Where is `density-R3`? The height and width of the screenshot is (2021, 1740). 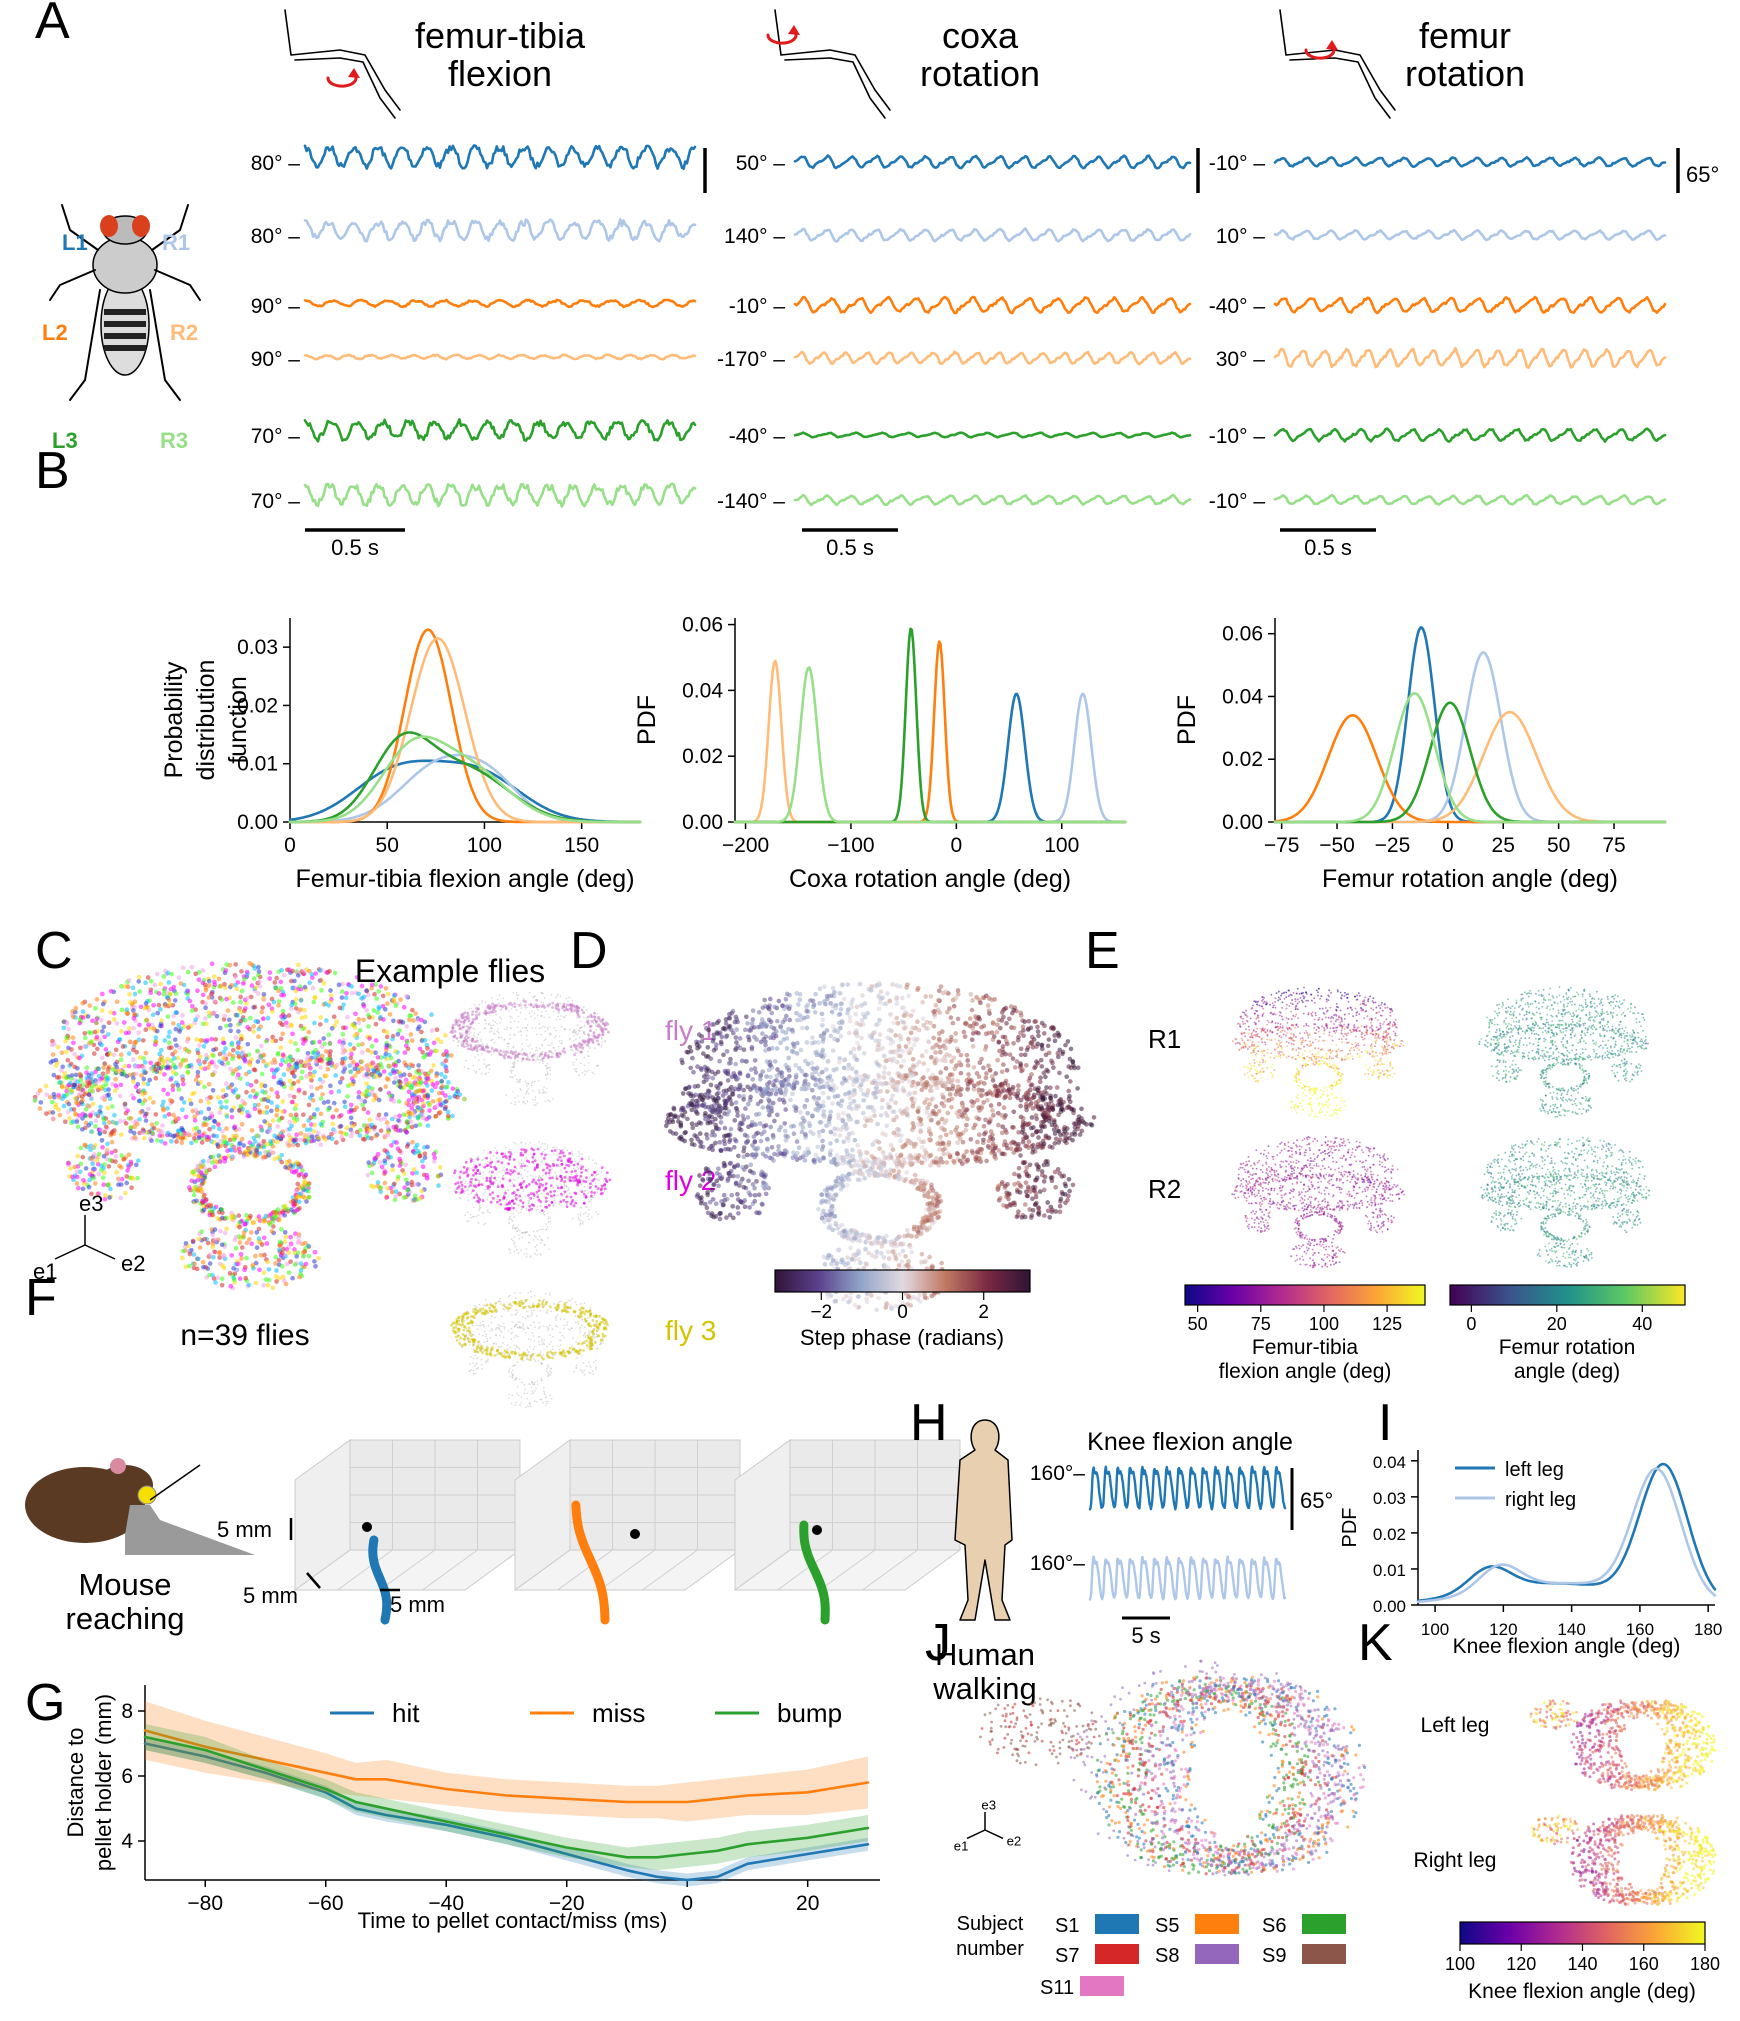
density-R3 is located at coordinates (465, 779).